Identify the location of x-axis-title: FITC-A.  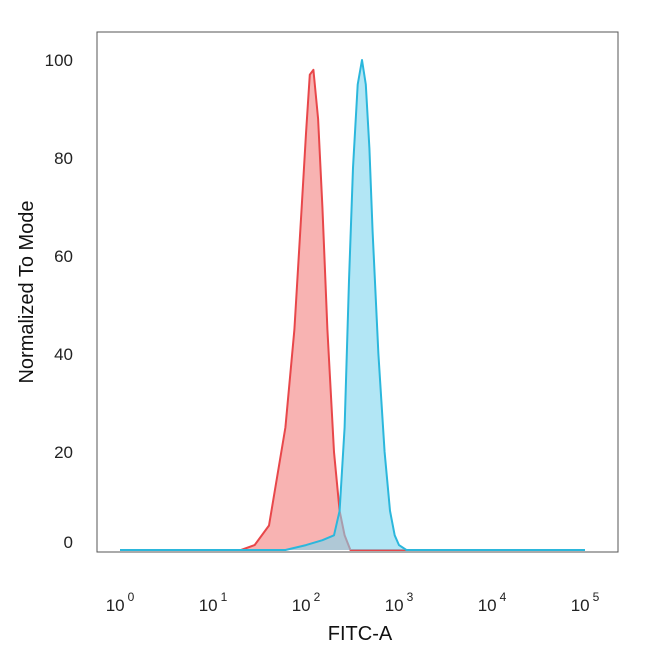
(360, 634).